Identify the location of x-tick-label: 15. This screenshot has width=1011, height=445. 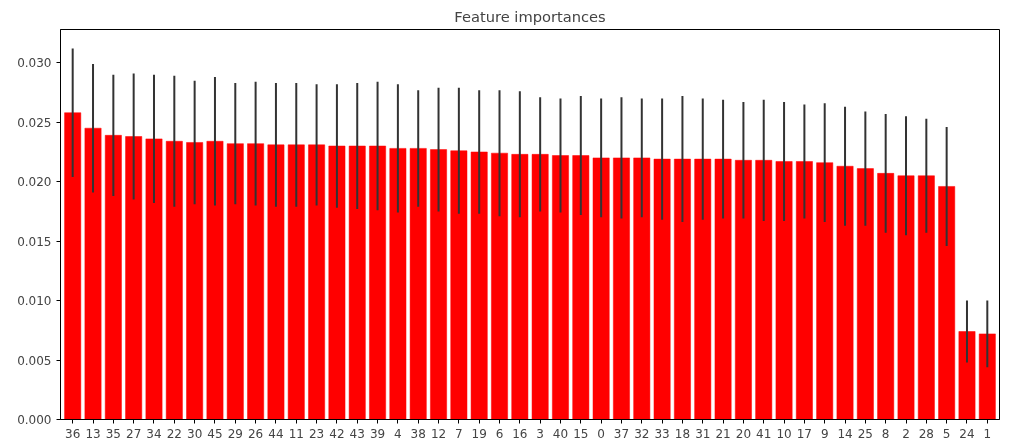
(581, 433).